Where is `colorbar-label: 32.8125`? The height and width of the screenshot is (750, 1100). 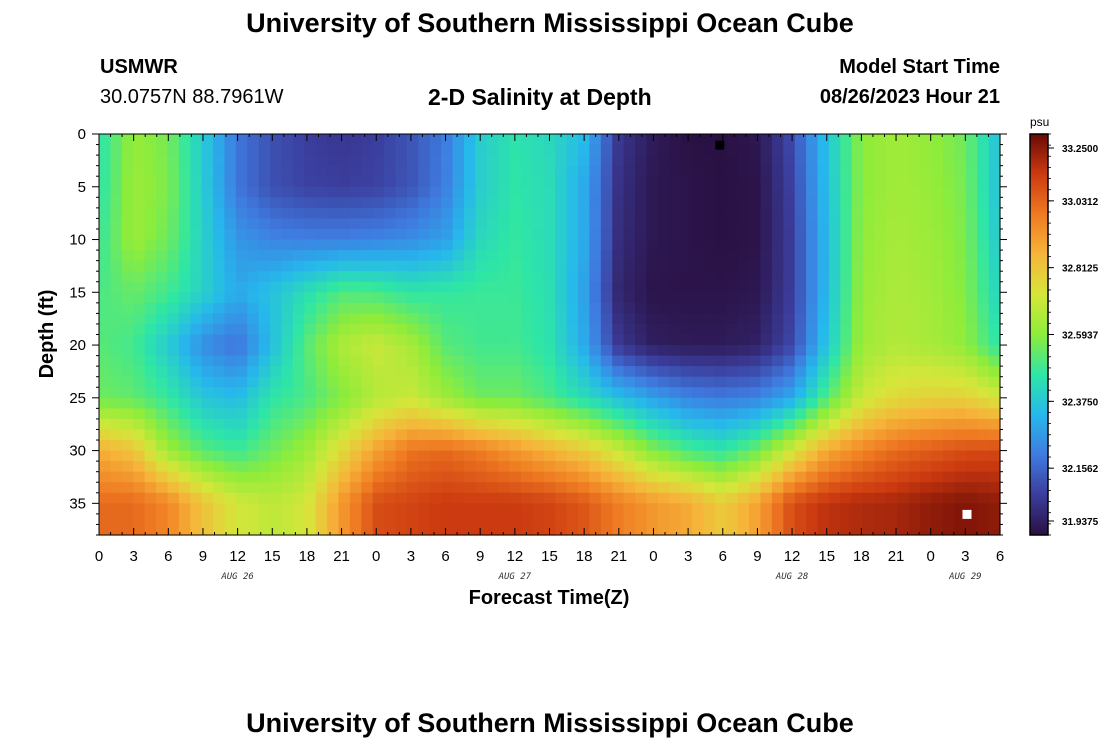 colorbar-label: 32.8125 is located at coordinates (1080, 269).